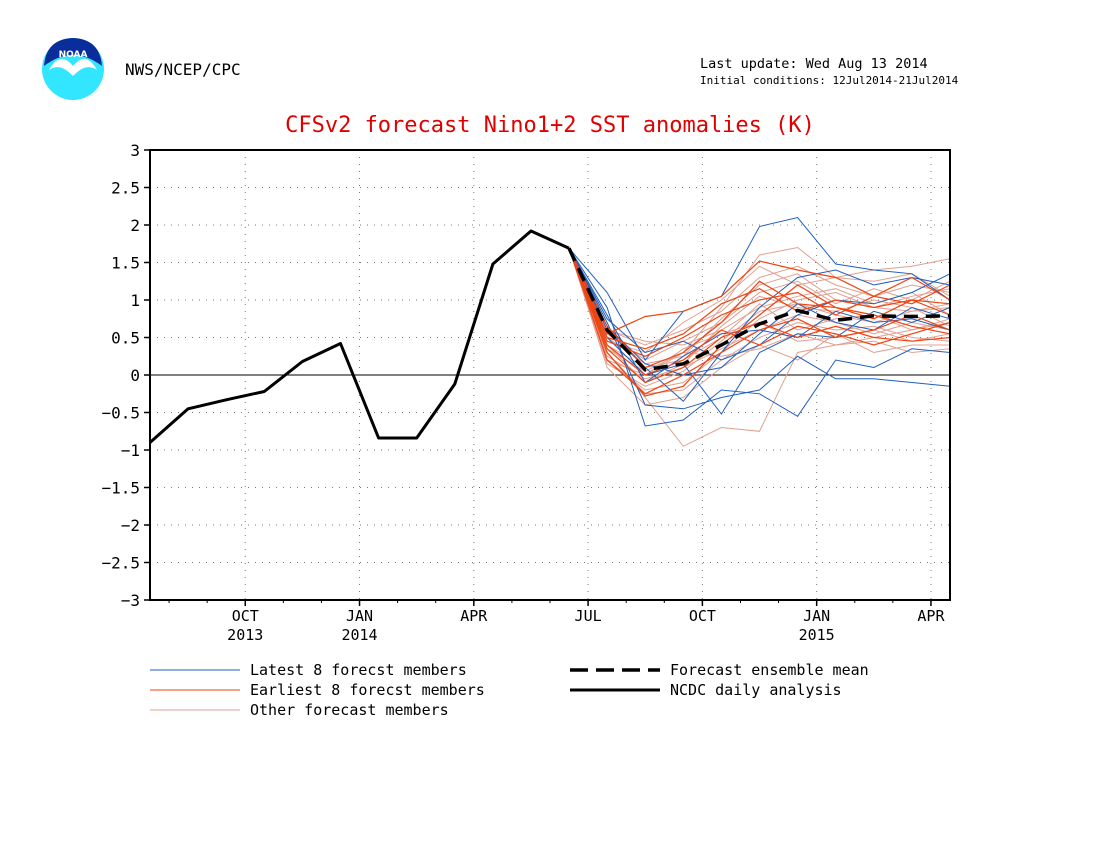 This screenshot has width=1100, height=850. What do you see at coordinates (130, 600) in the screenshot?
I see `y-tick-label: −3` at bounding box center [130, 600].